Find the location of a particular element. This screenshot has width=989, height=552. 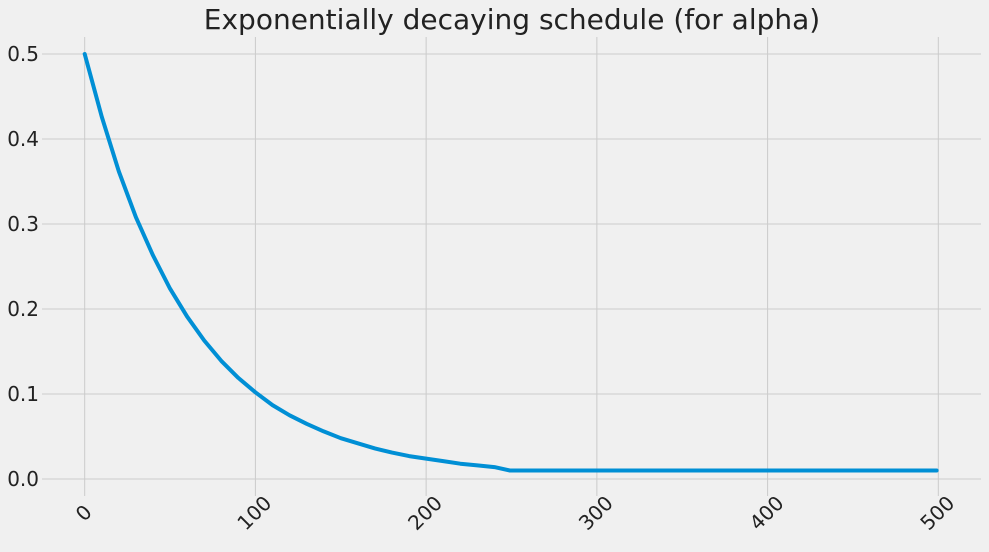

x-tick-label: 200 is located at coordinates (425, 513).